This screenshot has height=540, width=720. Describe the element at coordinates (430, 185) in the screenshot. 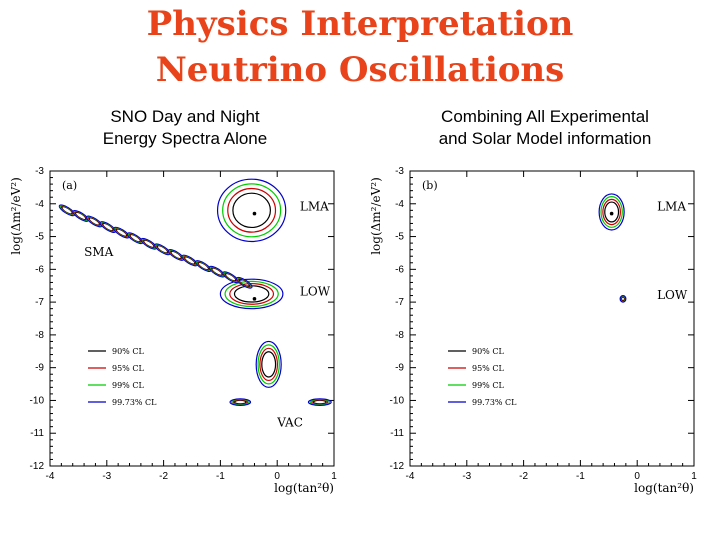

I see `panel-label: (b)` at that location.